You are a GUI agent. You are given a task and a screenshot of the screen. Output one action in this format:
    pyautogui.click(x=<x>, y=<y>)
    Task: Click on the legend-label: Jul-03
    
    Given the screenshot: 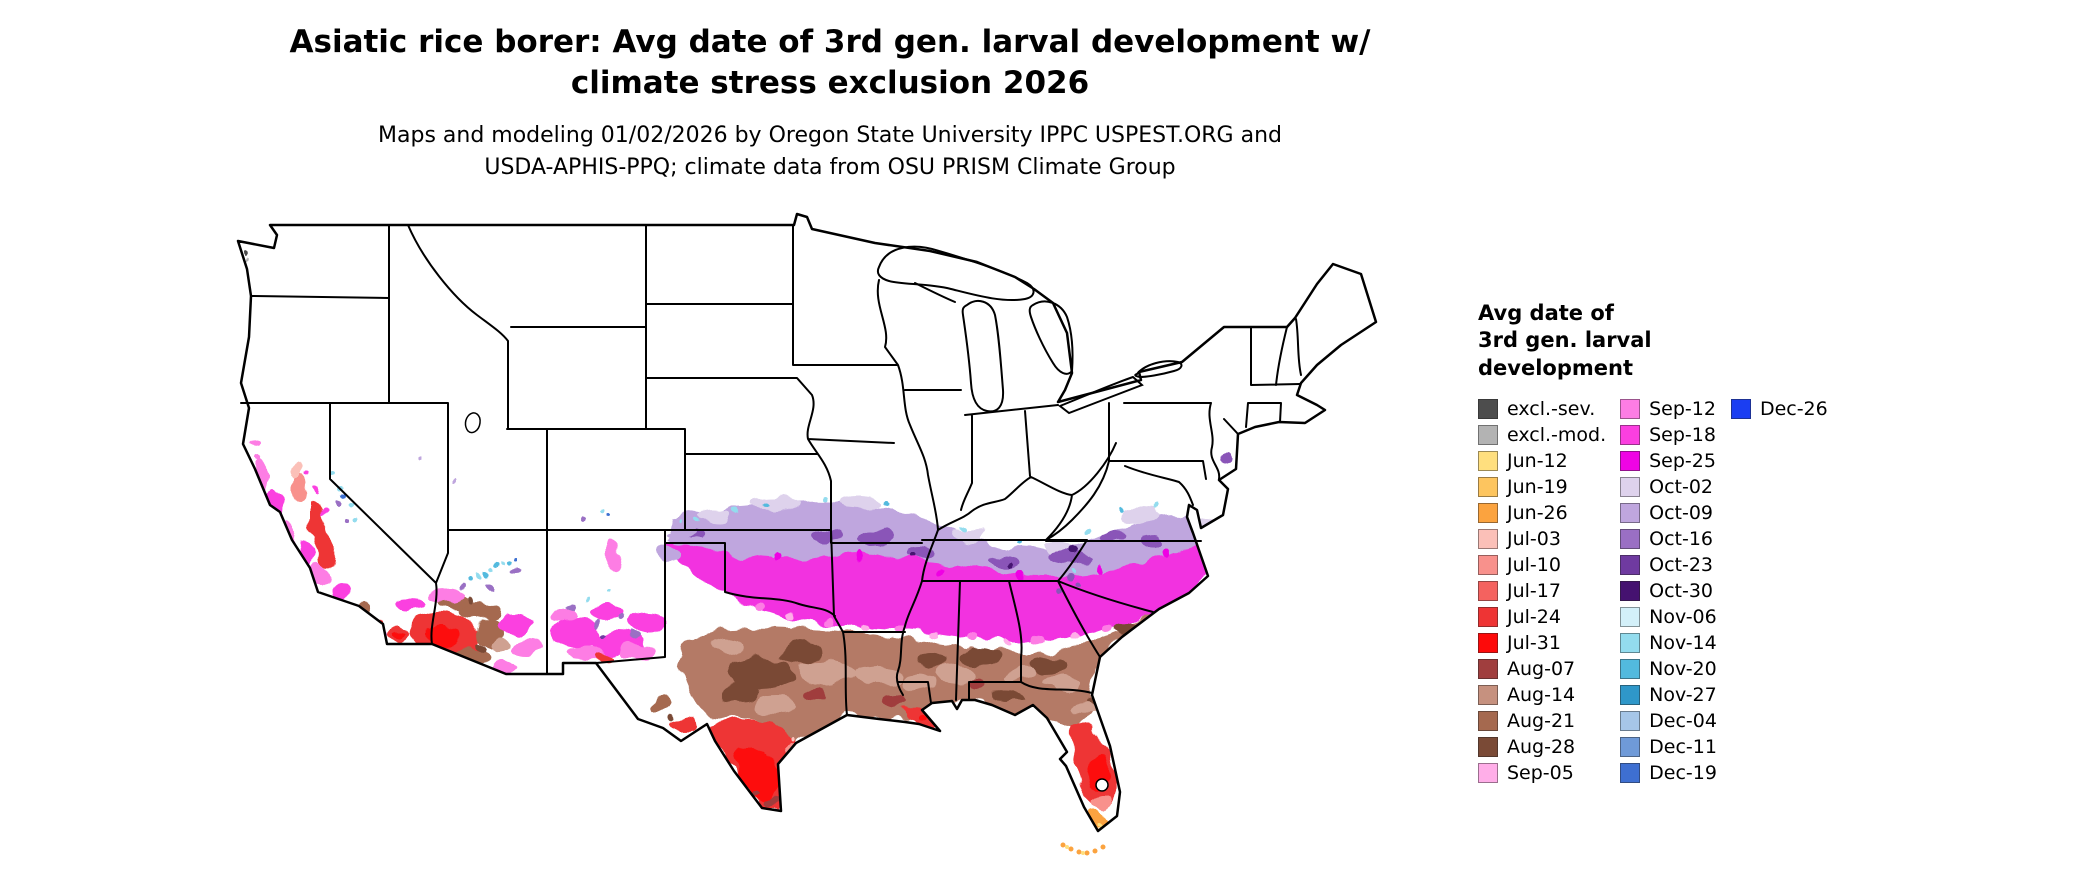 What is the action you would take?
    pyautogui.click(x=1534, y=538)
    